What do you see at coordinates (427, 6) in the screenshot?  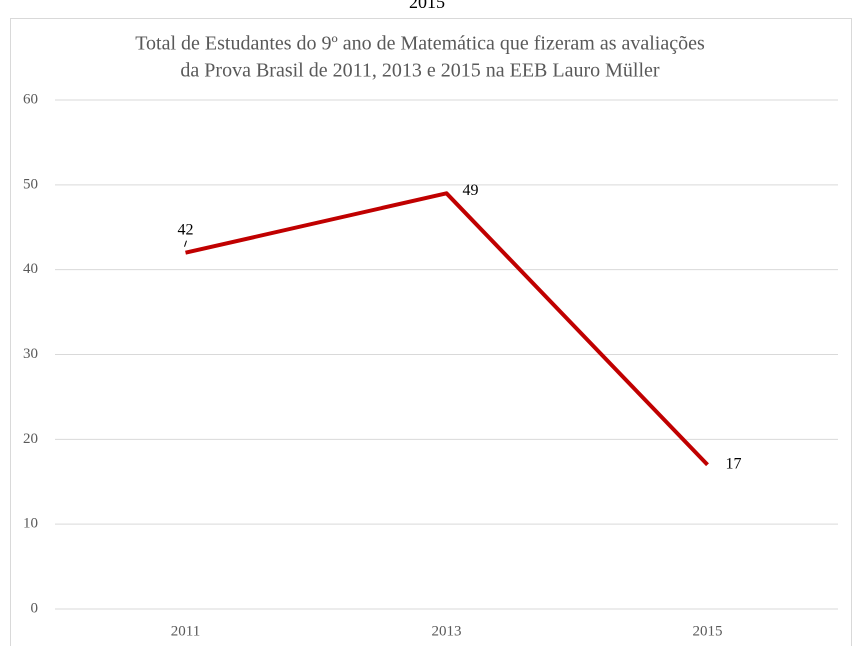 I see `caption-fragment: 2015` at bounding box center [427, 6].